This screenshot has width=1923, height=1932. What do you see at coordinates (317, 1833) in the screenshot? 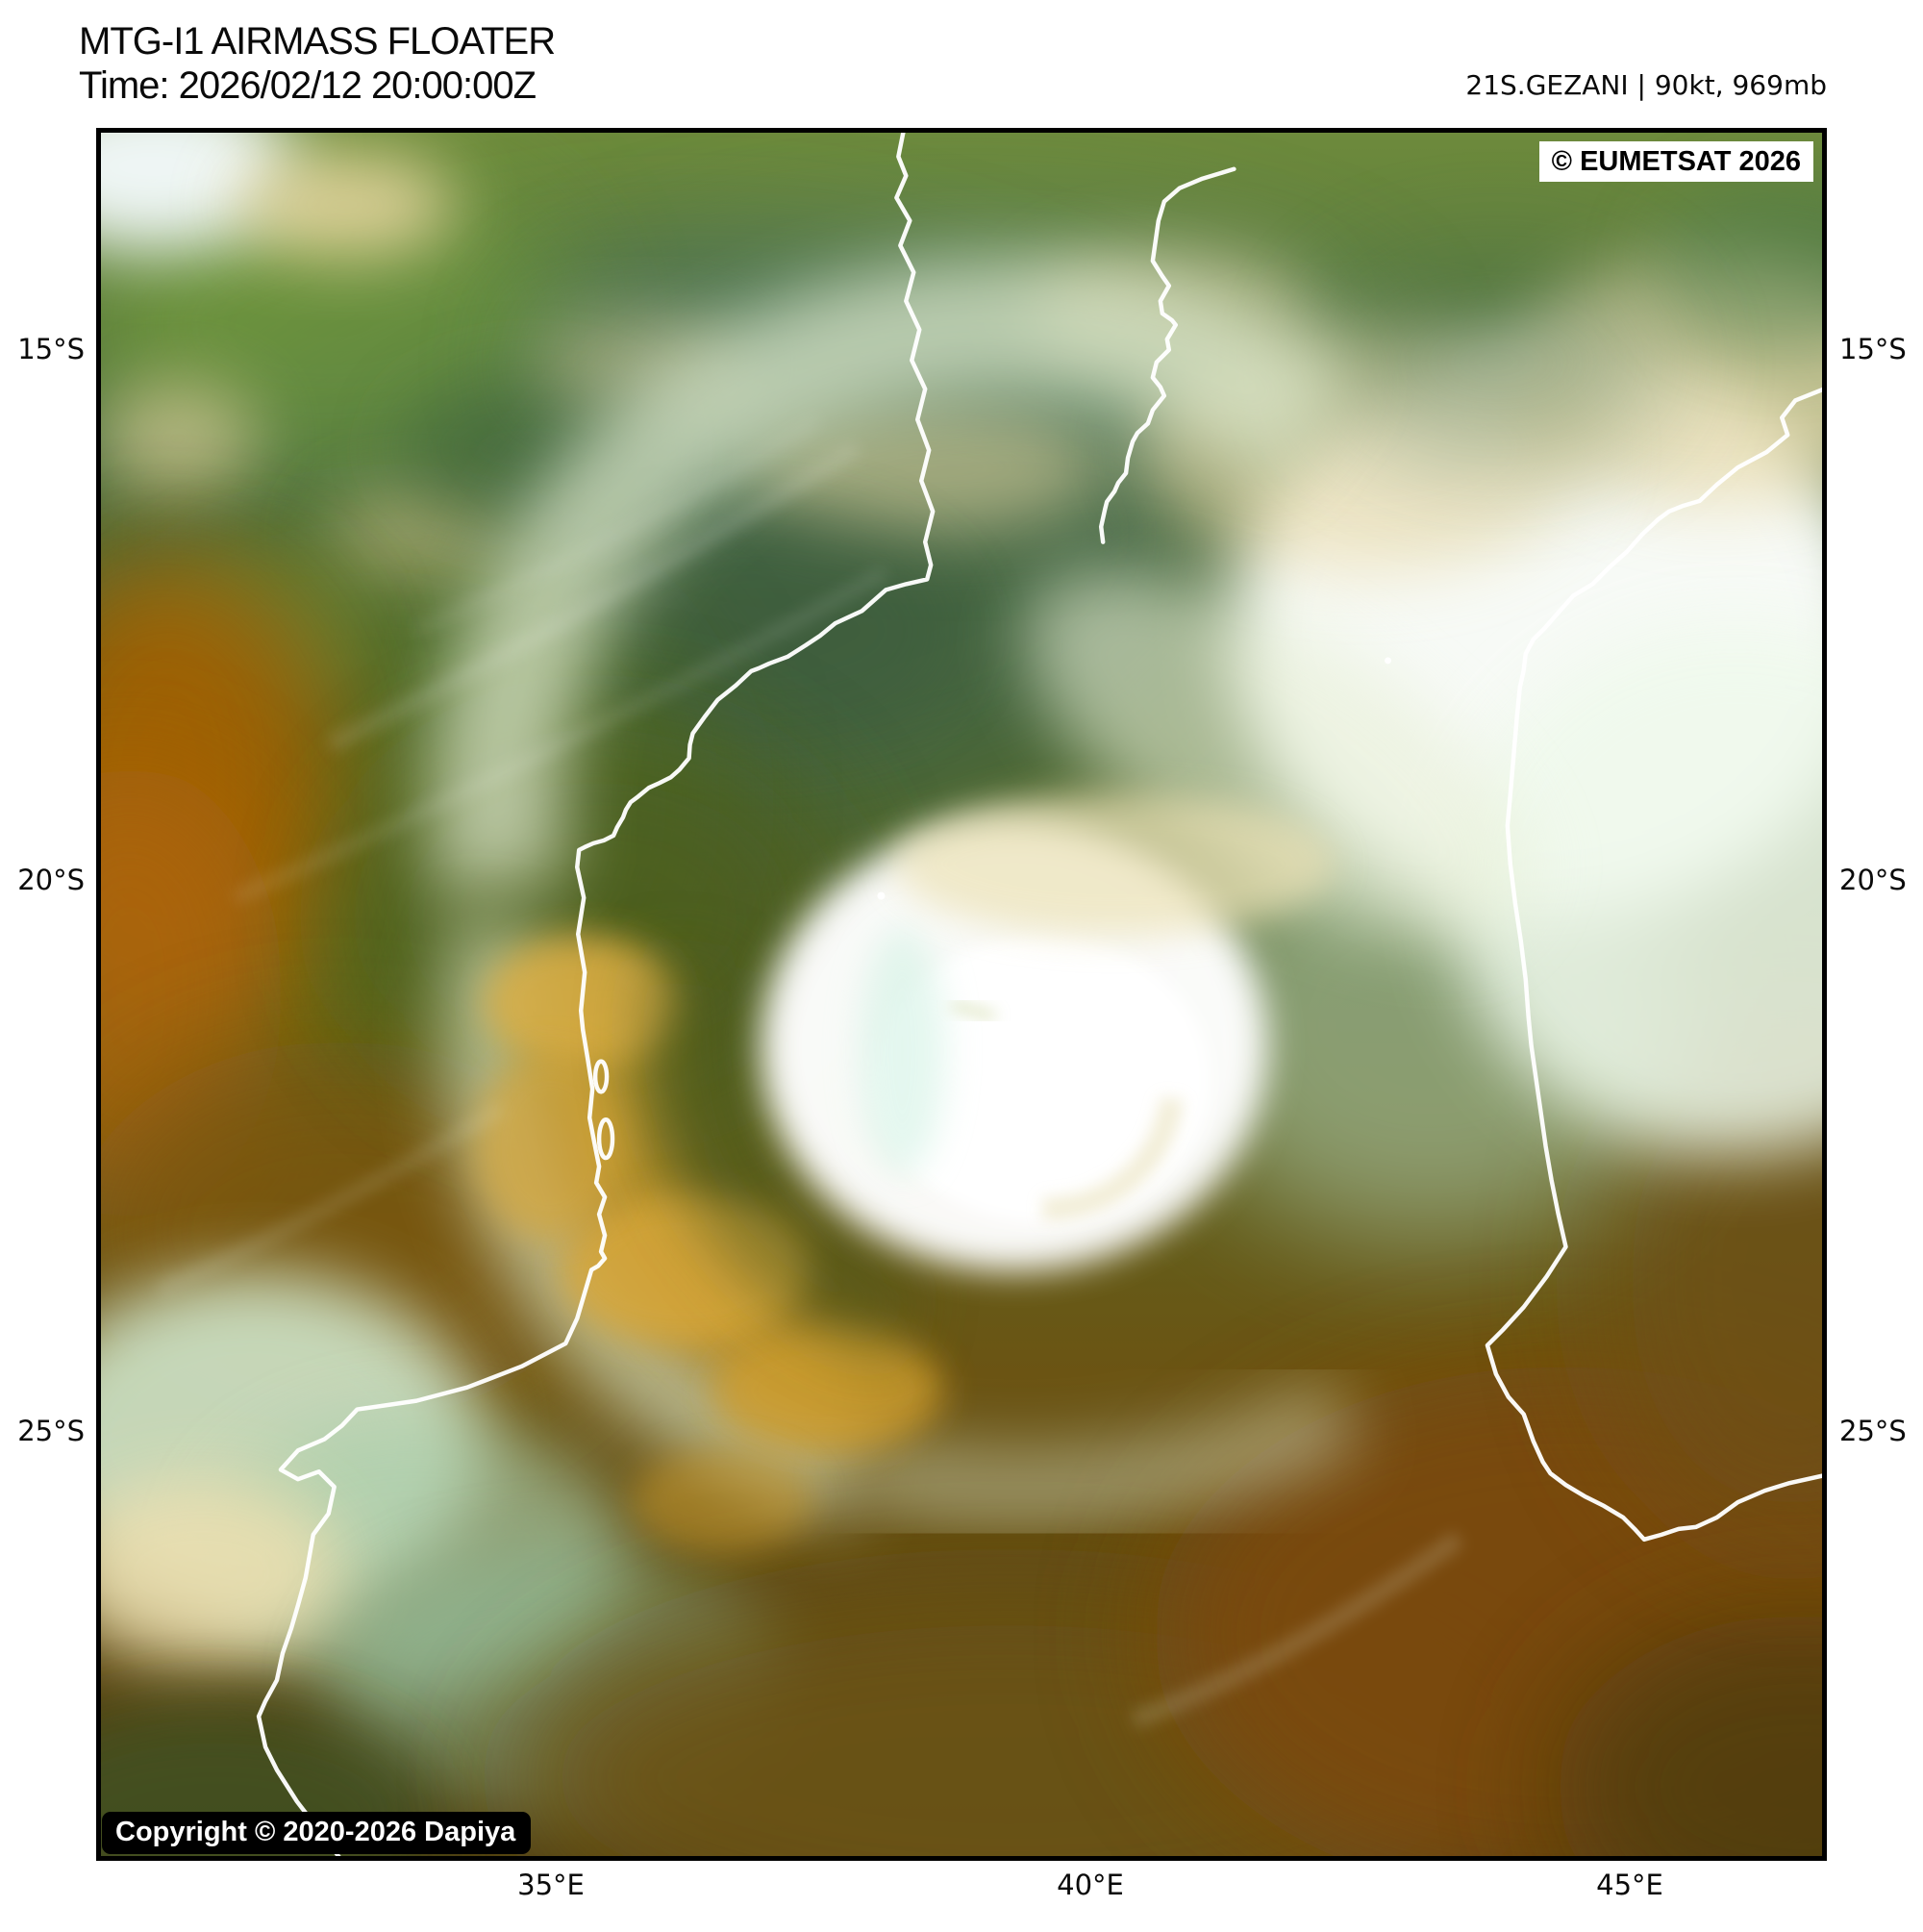
I see `copyright-banner: Copyright © 2020-2026 Dapiya` at bounding box center [317, 1833].